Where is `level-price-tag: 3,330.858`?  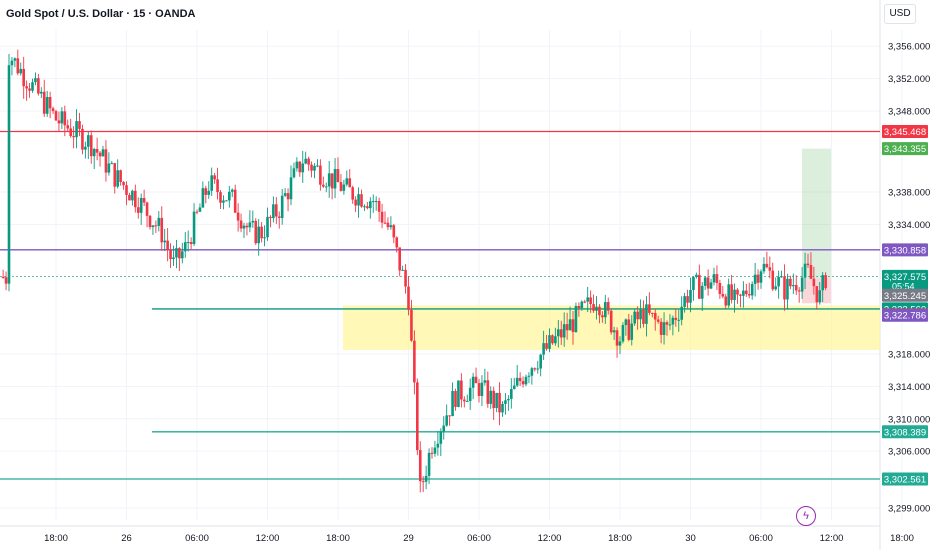
level-price-tag: 3,330.858 is located at coordinates (905, 250).